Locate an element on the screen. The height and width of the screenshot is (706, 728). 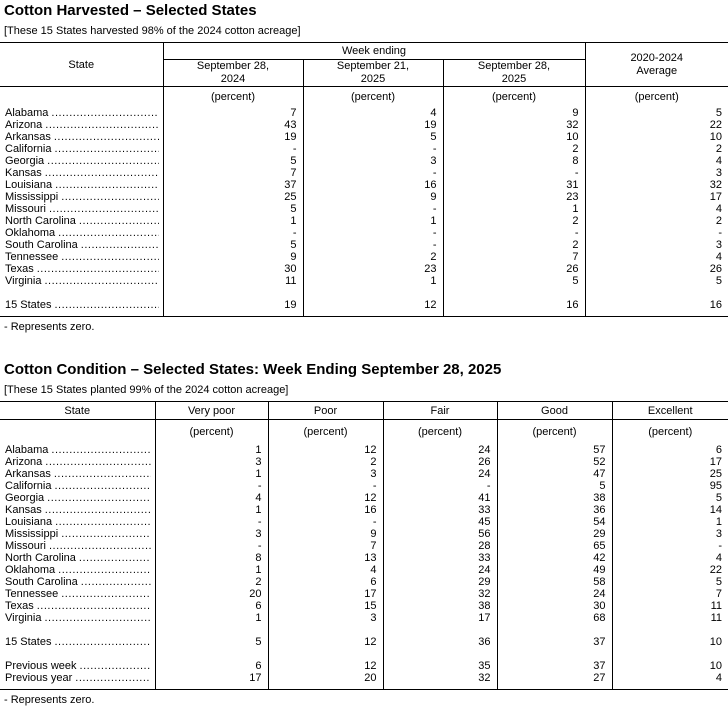
state-cell: 15 States is located at coordinates (77, 642).